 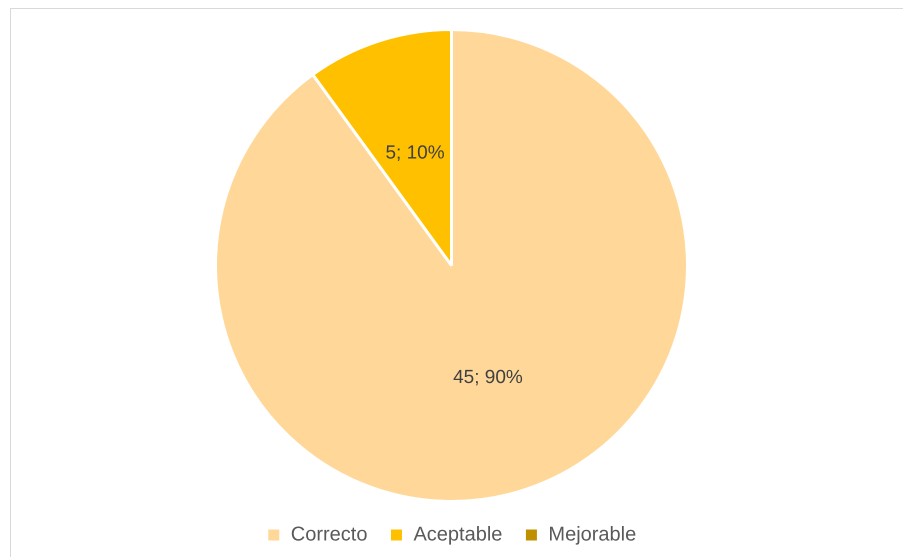 I want to click on legend-label: Correcto, so click(x=329, y=535).